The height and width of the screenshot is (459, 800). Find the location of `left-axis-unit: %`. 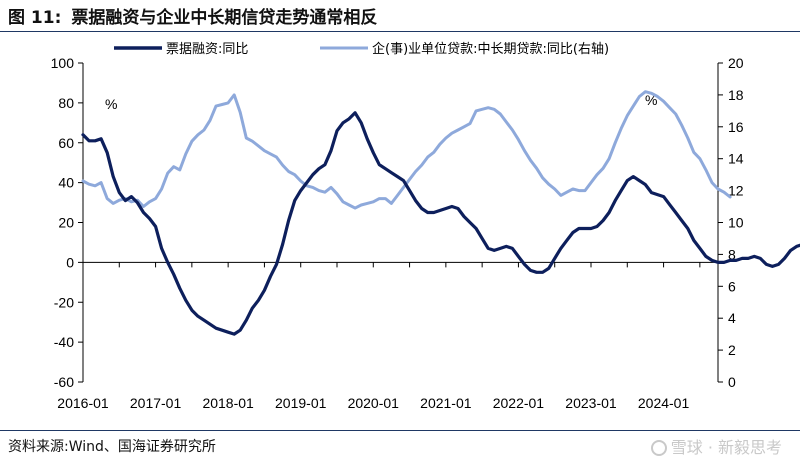

left-axis-unit: % is located at coordinates (111, 104).